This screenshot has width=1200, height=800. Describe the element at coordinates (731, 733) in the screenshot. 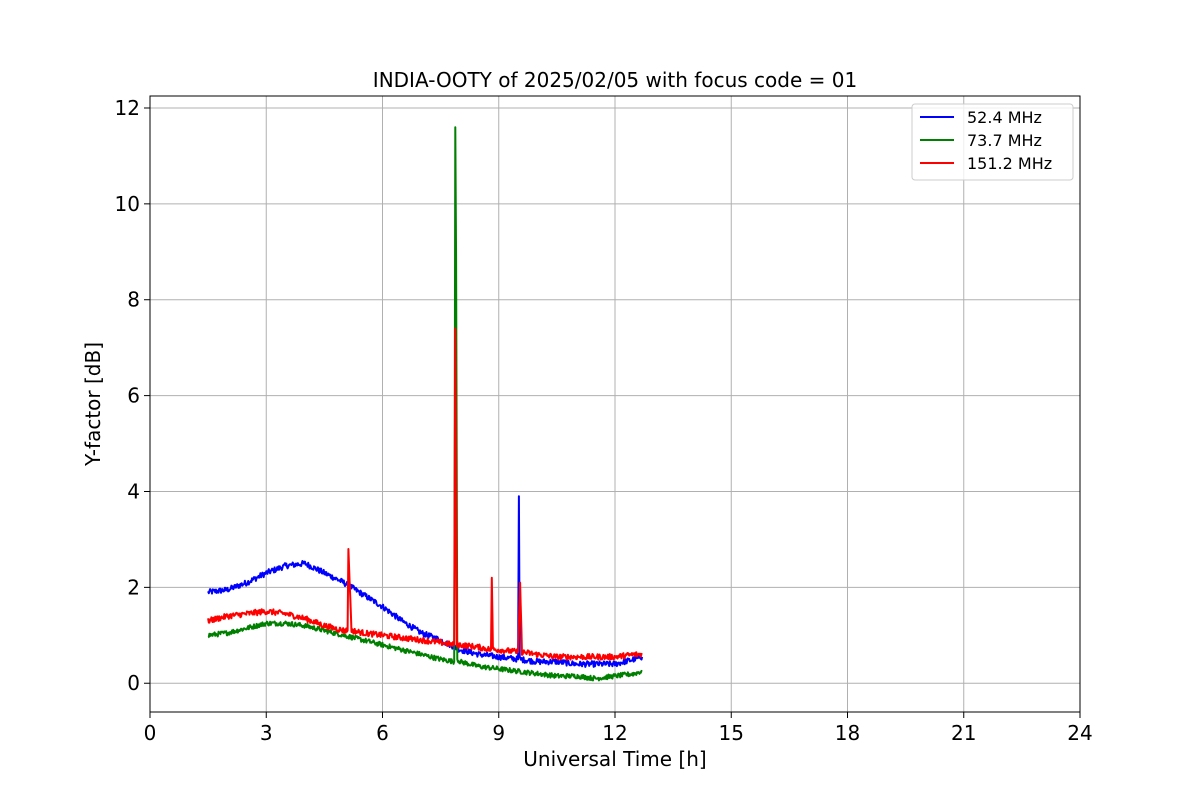

I see `x-tick-label: 15` at that location.